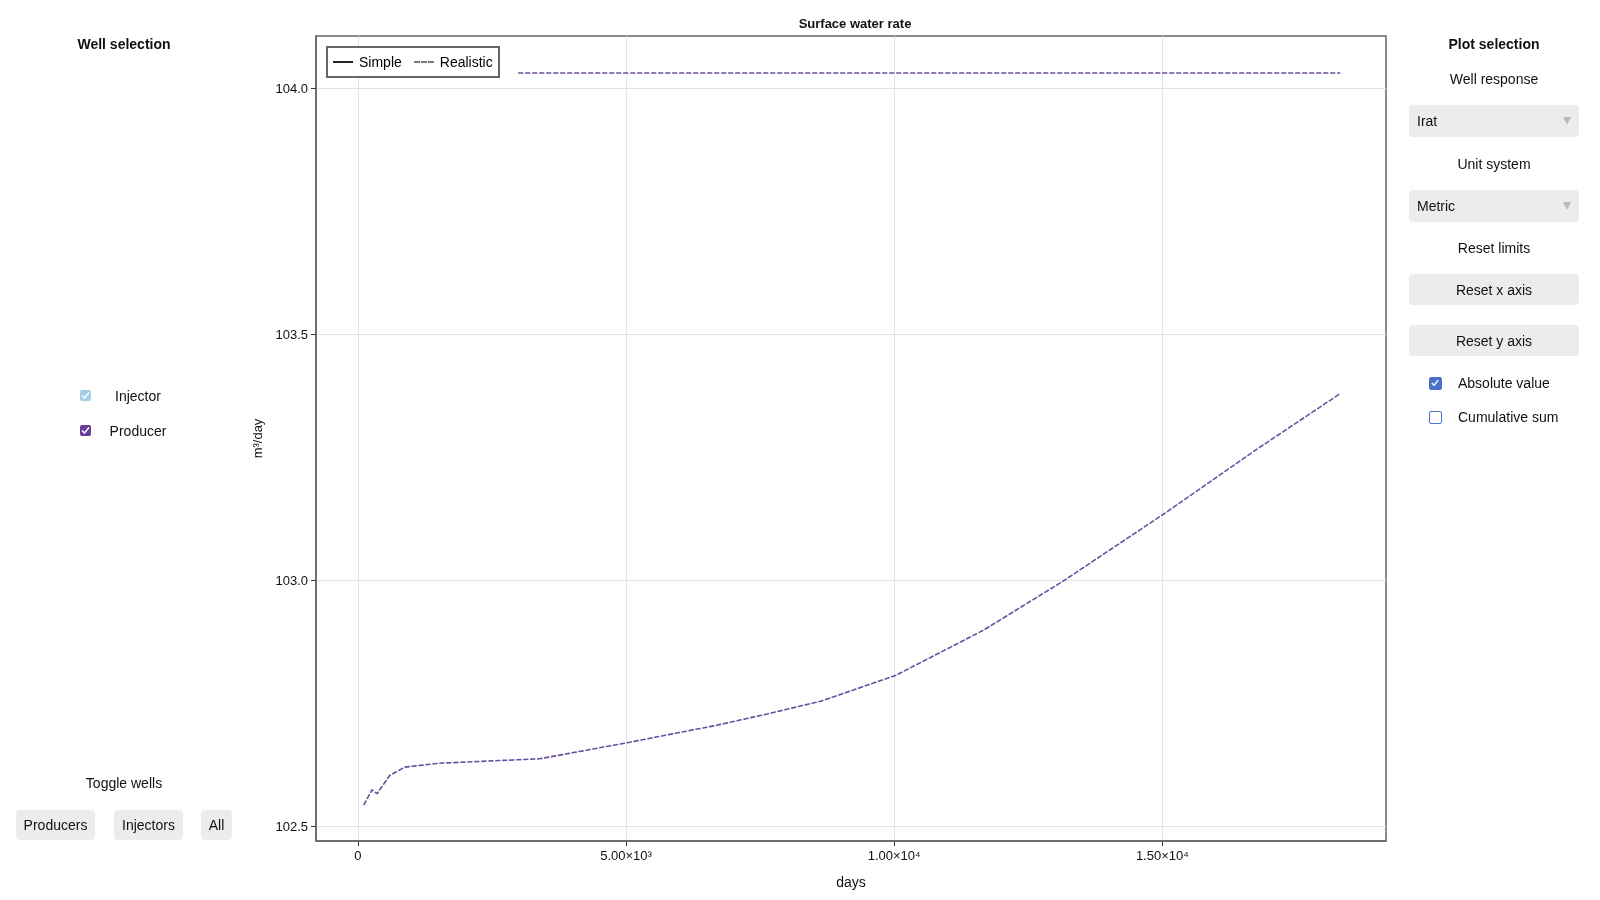 This screenshot has height=900, width=1600. Describe the element at coordinates (855, 23) in the screenshot. I see `chart-title: Surface water rate` at that location.